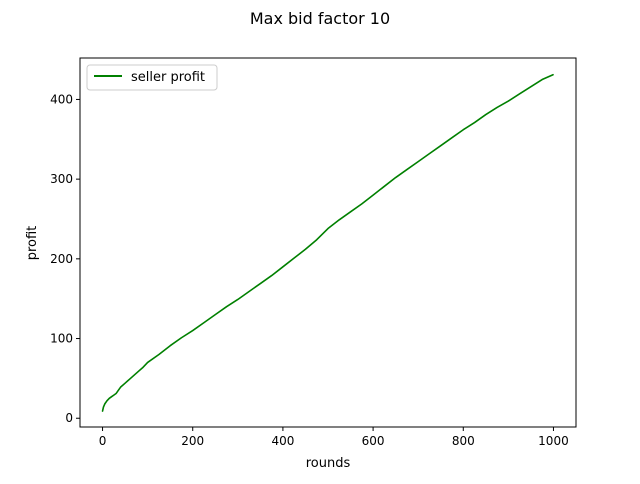 The image size is (640, 484). Describe the element at coordinates (69, 418) in the screenshot. I see `y-tick-label: 0` at that location.